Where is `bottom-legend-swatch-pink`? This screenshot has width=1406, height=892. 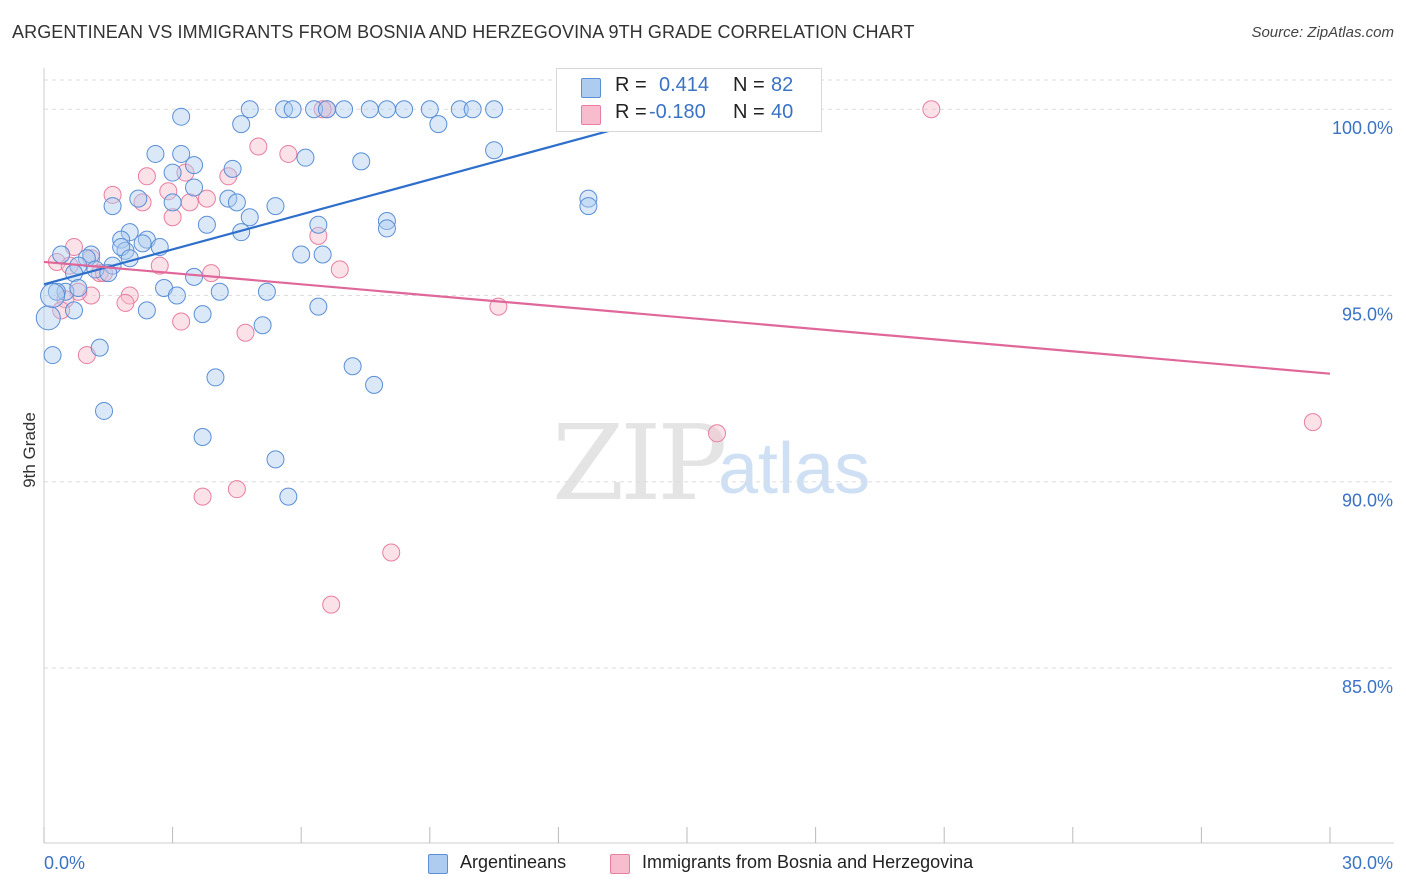 bottom-legend-swatch-pink is located at coordinates (620, 864).